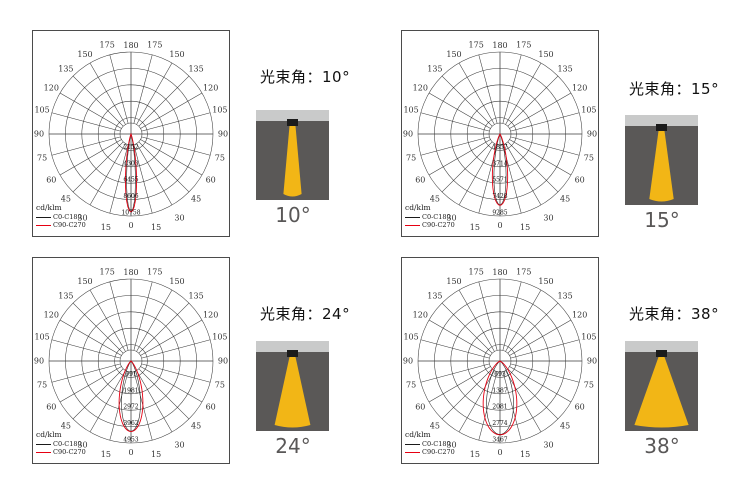 Image resolution: width=750 pixels, height=485 pixels. What do you see at coordinates (674, 314) in the screenshot?
I see `beam-angle-title-38: 光束角：38°` at bounding box center [674, 314].